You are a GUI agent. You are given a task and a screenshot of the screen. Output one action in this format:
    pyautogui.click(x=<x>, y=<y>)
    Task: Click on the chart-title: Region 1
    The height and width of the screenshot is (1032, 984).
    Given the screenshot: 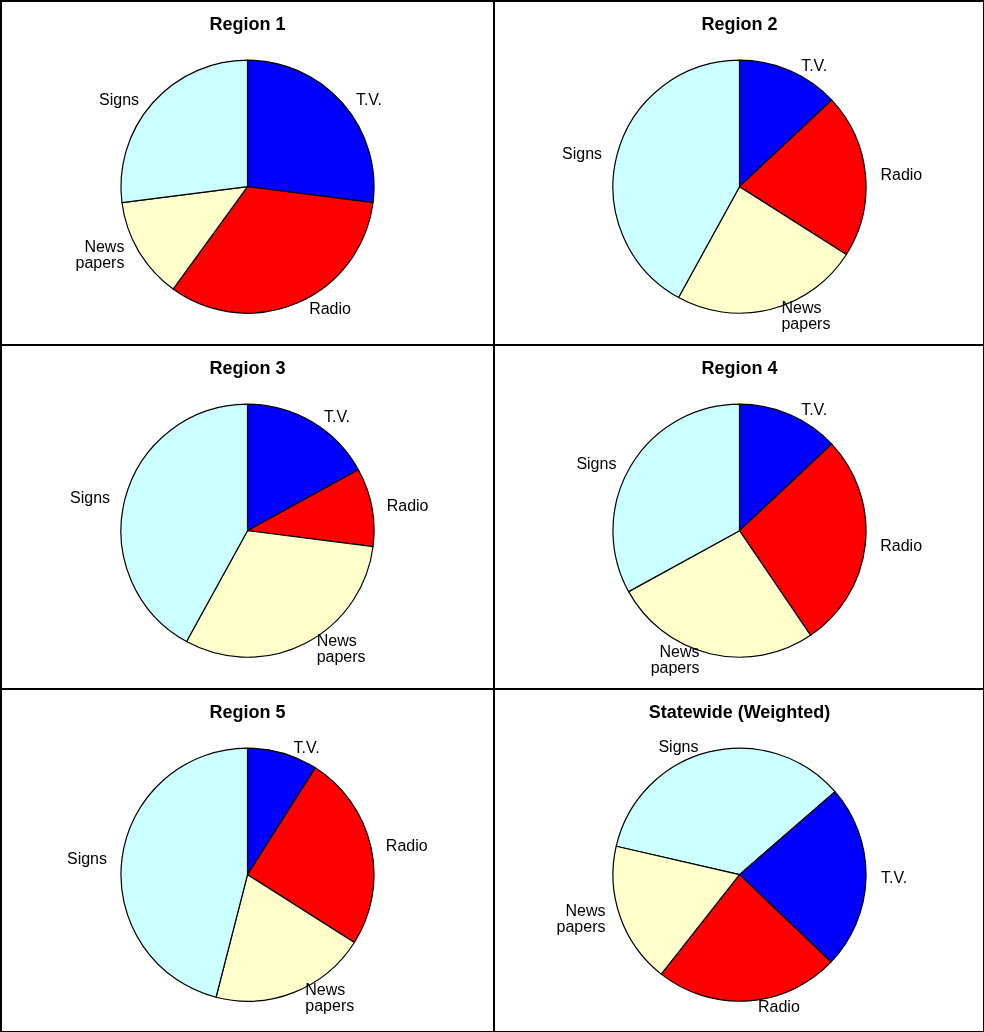 What is the action you would take?
    pyautogui.click(x=247, y=24)
    